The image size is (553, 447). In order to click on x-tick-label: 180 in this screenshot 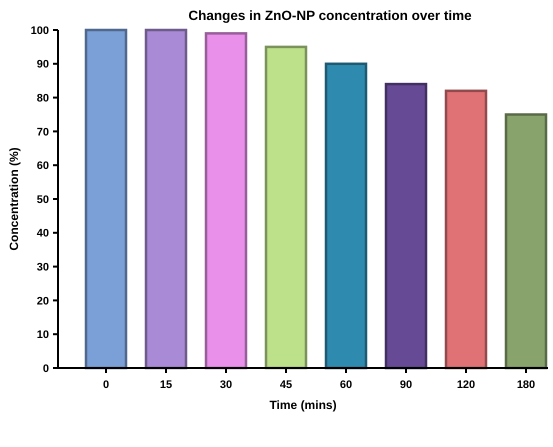, I will do `click(526, 385)`.